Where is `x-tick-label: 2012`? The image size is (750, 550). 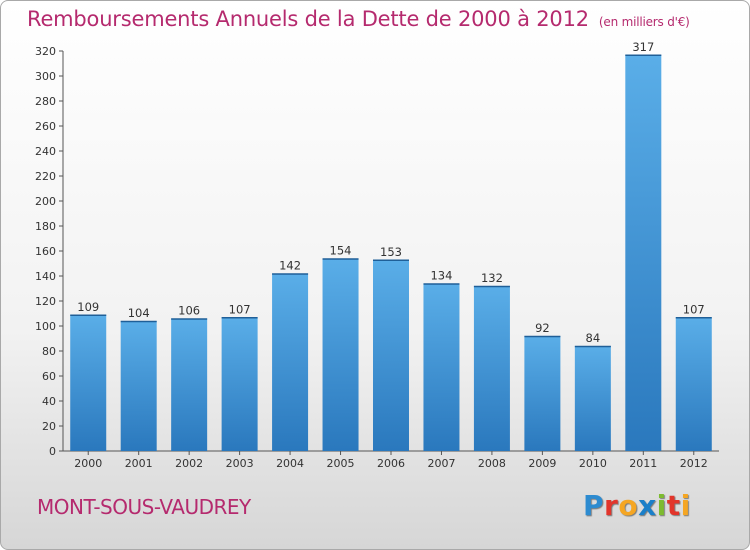
x-tick-label: 2012 is located at coordinates (694, 463).